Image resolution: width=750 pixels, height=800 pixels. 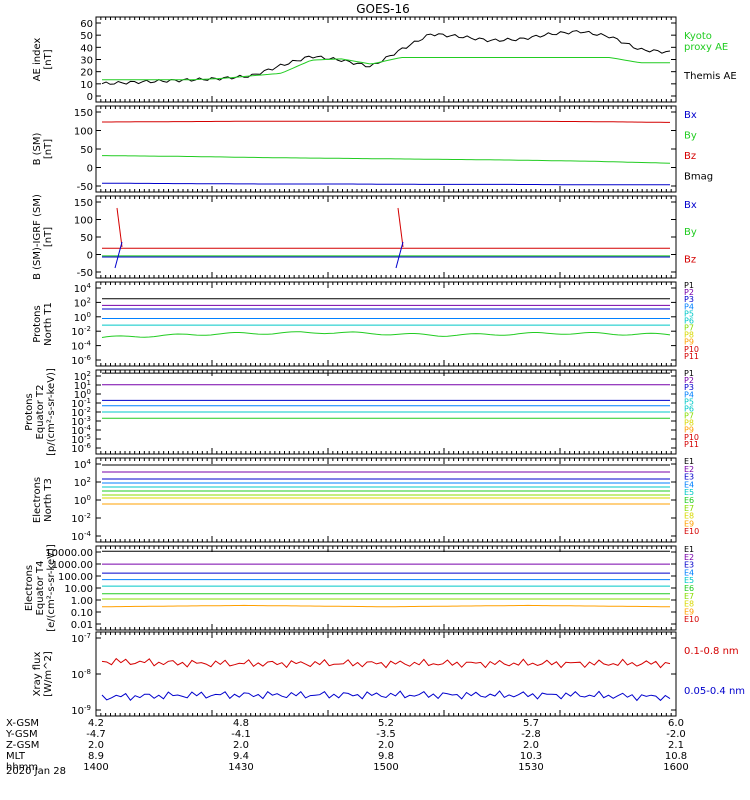 What do you see at coordinates (711, 651) in the screenshot?
I see `legend-entry: 0.1-0.8 nm` at bounding box center [711, 651].